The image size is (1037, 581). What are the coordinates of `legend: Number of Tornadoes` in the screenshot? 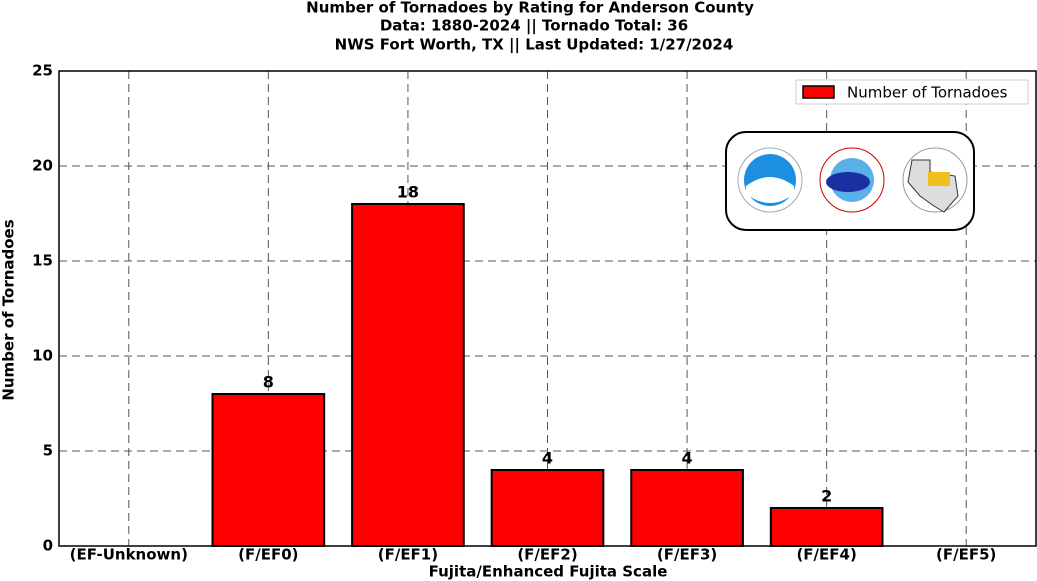 It's located at (912, 92).